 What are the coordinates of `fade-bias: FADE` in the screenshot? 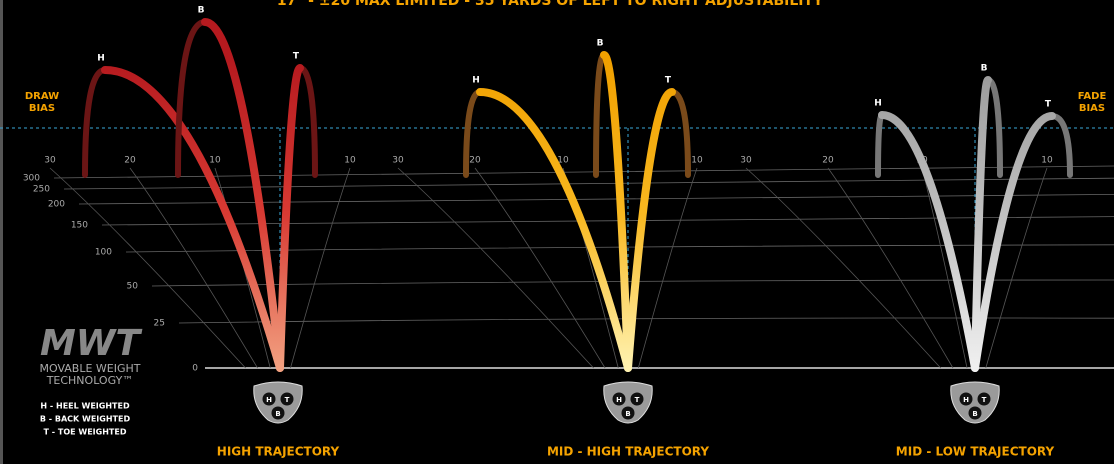 It's located at (1092, 96).